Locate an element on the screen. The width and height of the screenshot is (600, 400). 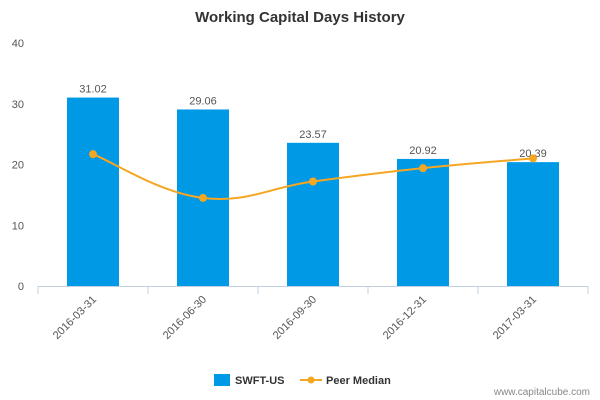
bar-value-label: 23.57 is located at coordinates (313, 135).